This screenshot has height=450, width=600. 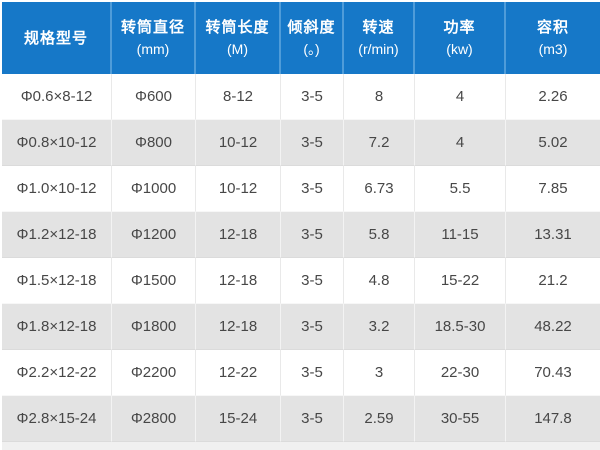 What do you see at coordinates (379, 373) in the screenshot?
I see `table-cell: 3` at bounding box center [379, 373].